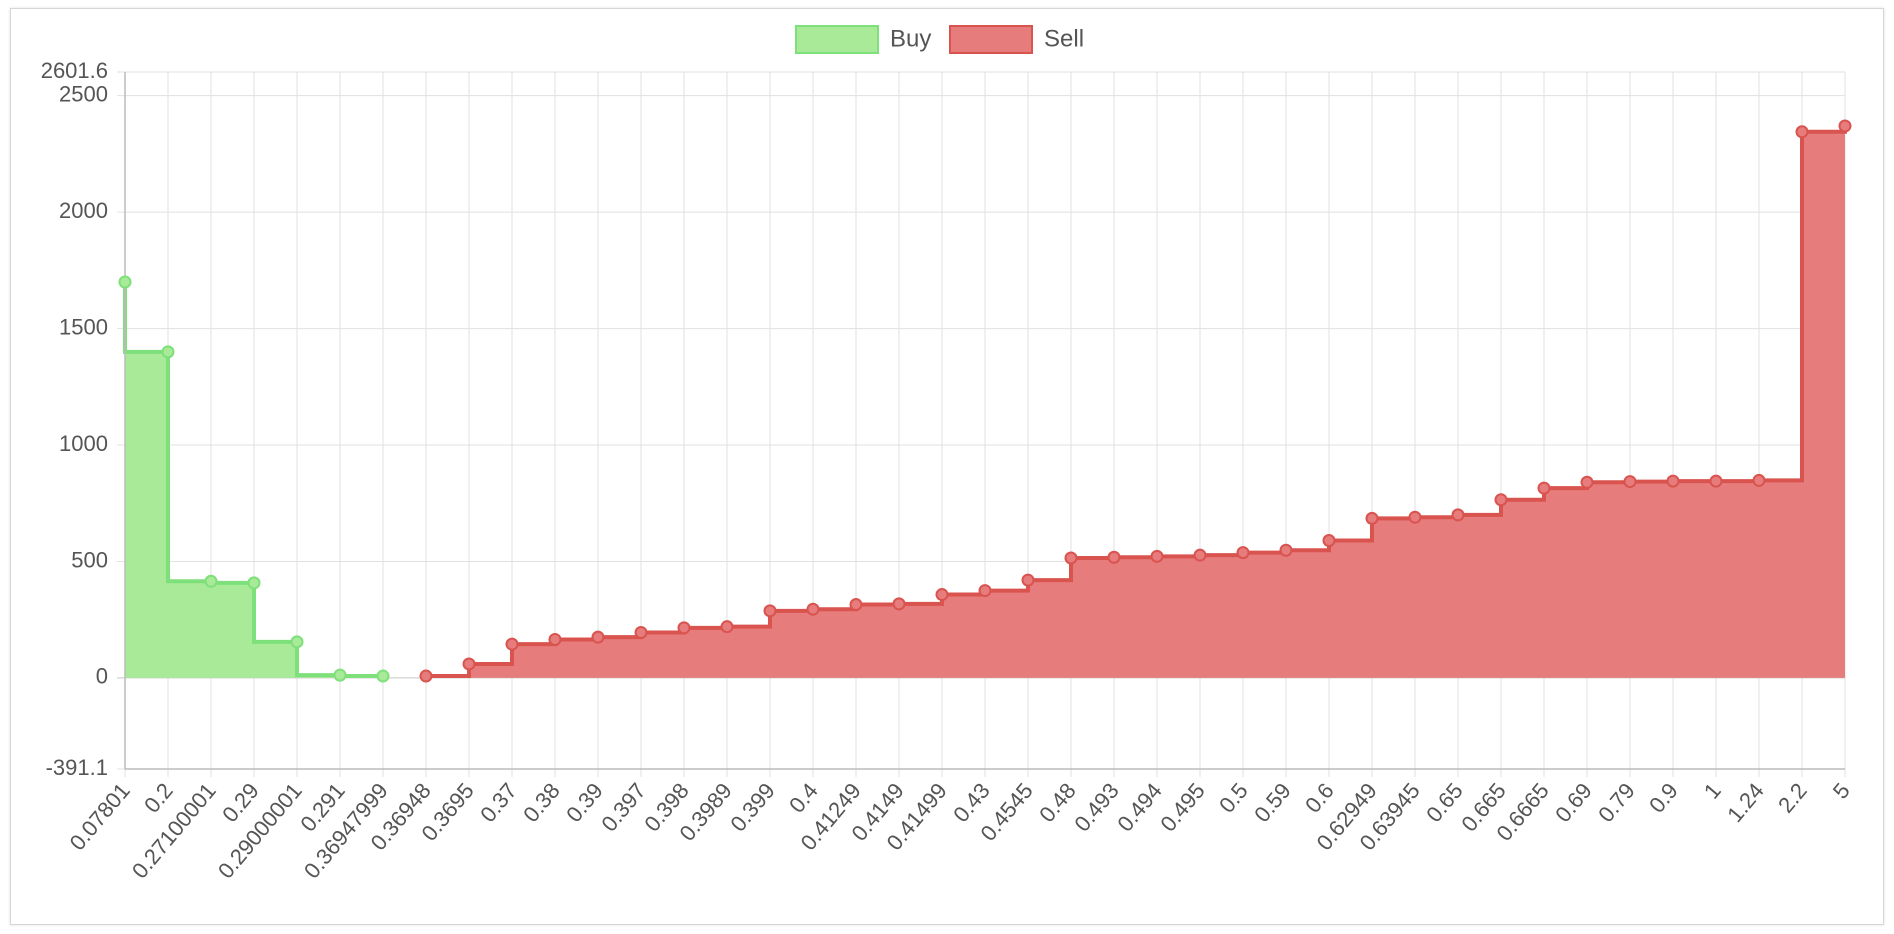 The width and height of the screenshot is (1894, 934). Describe the element at coordinates (1712, 790) in the screenshot. I see `x-tick-label: 1` at that location.